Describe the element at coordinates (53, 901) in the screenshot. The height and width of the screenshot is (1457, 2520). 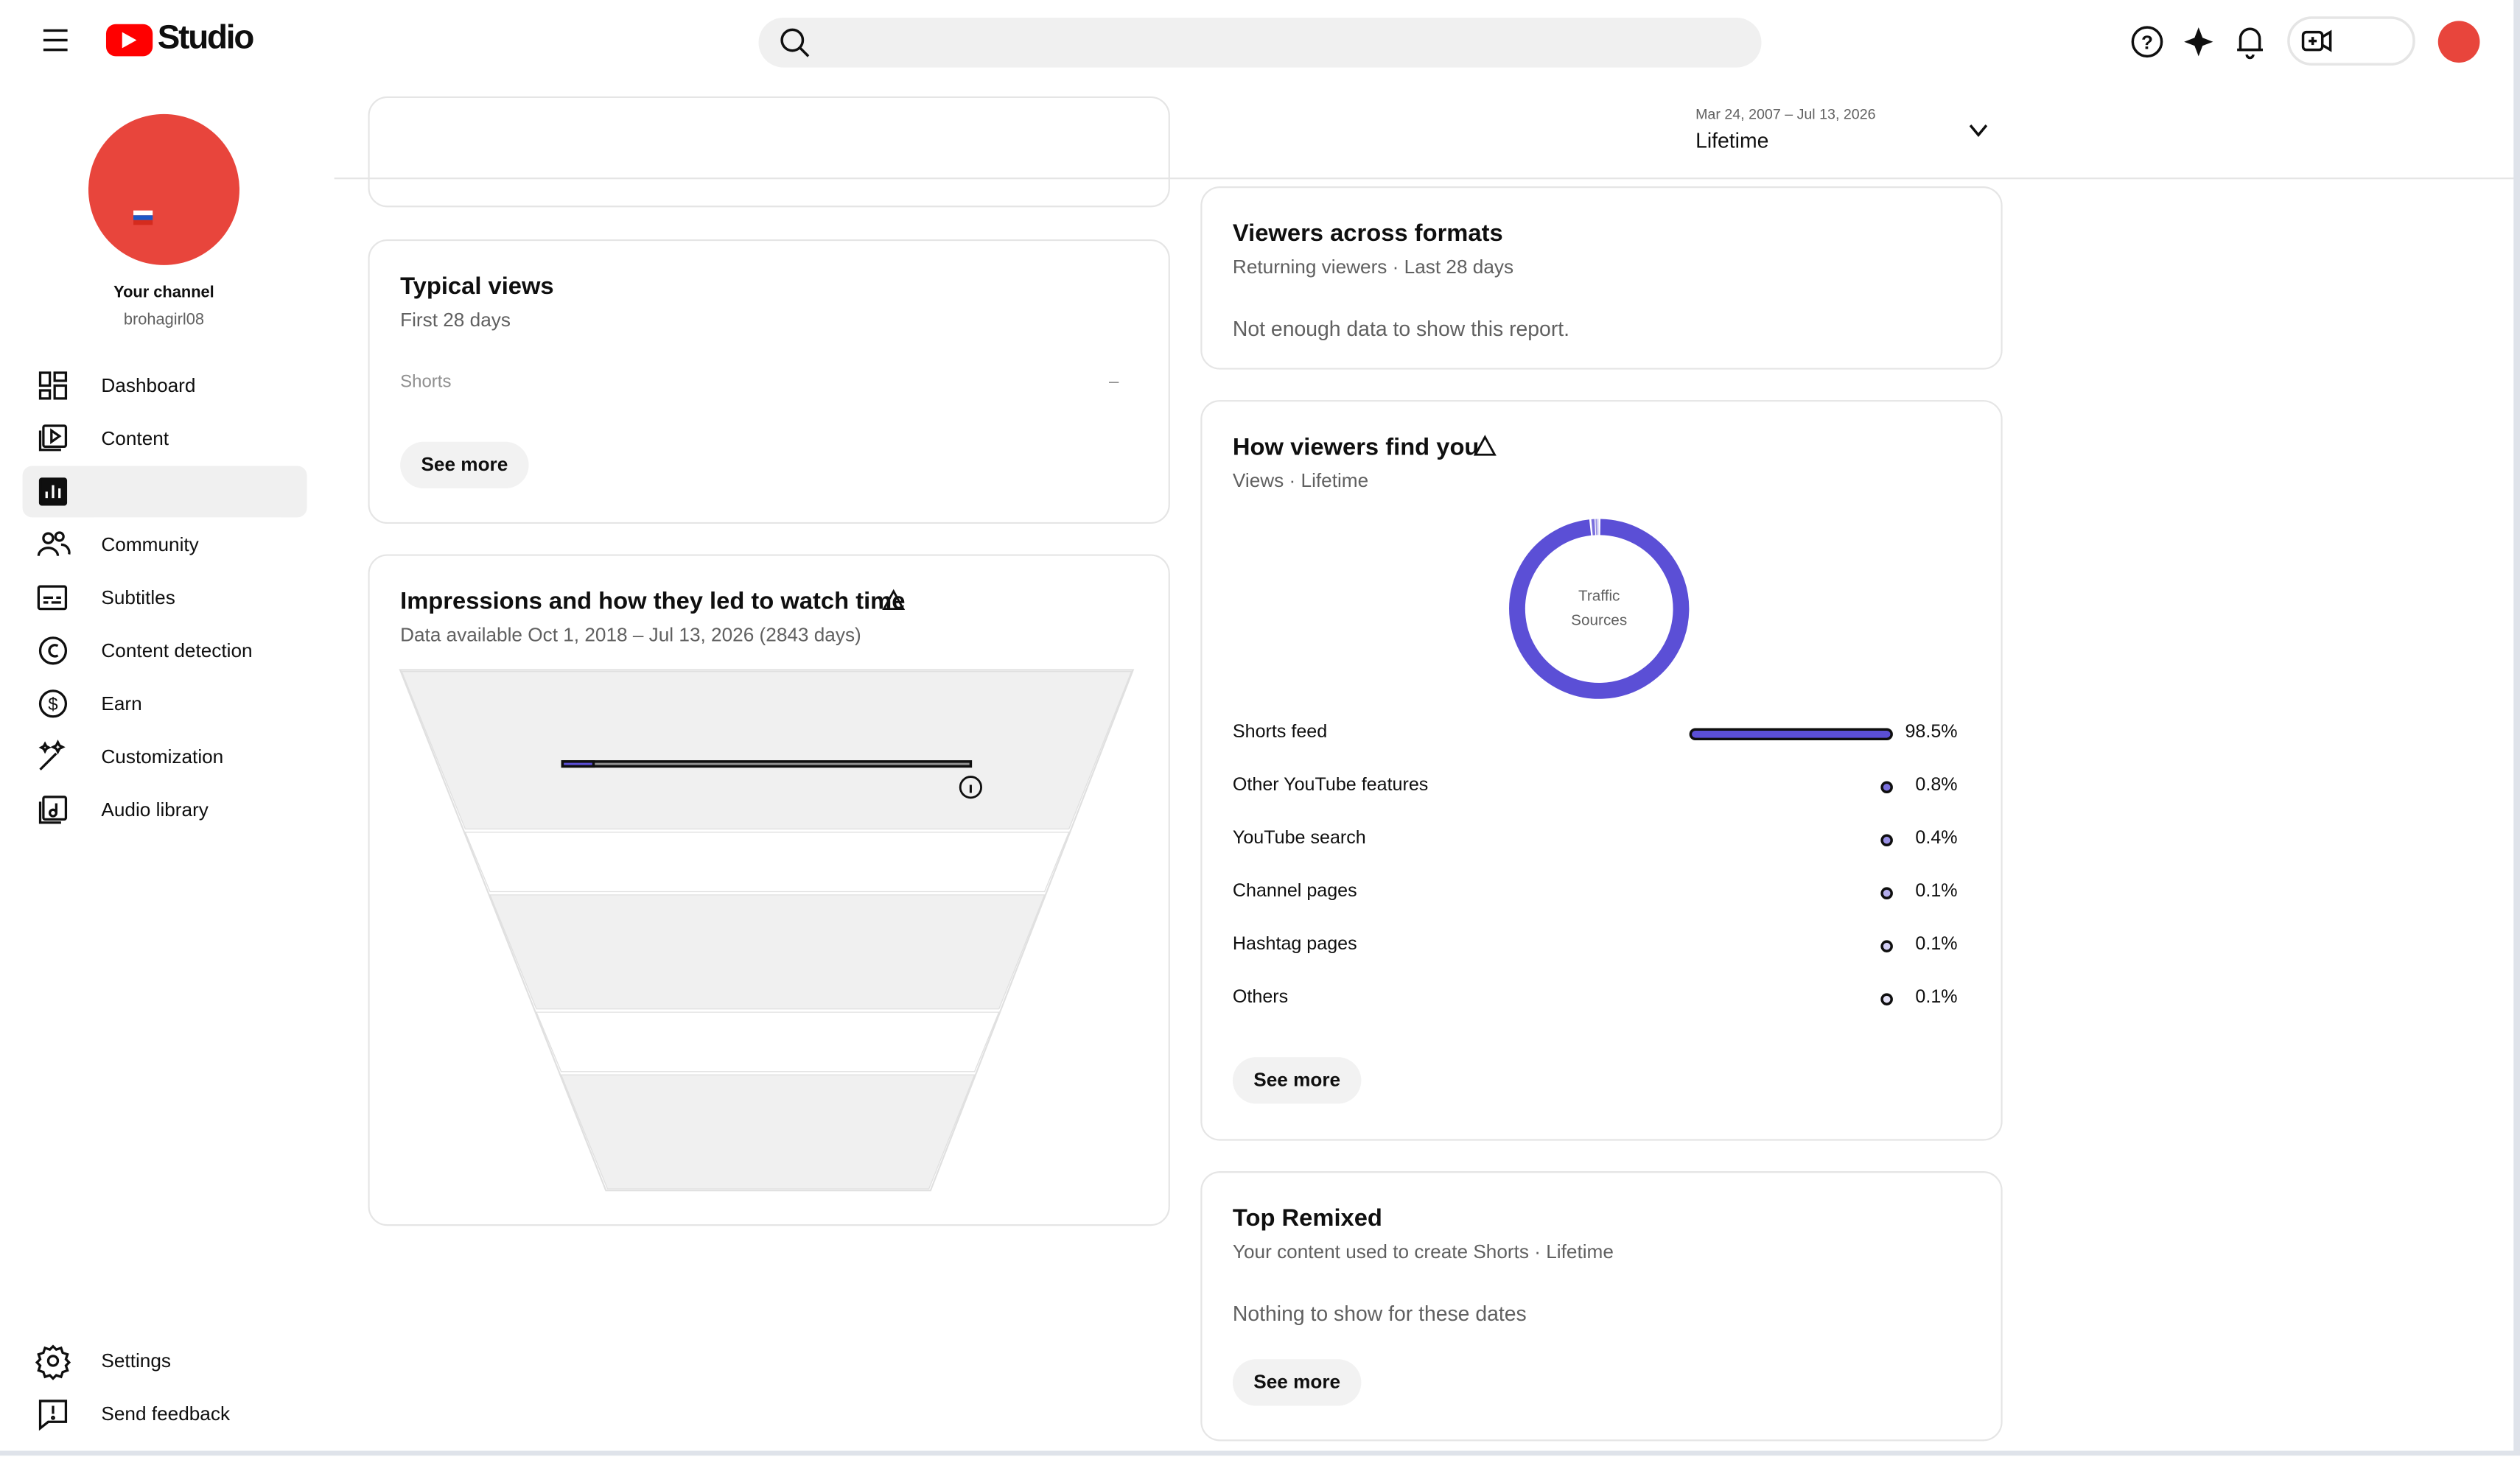
I see `nav-icons: $` at that location.